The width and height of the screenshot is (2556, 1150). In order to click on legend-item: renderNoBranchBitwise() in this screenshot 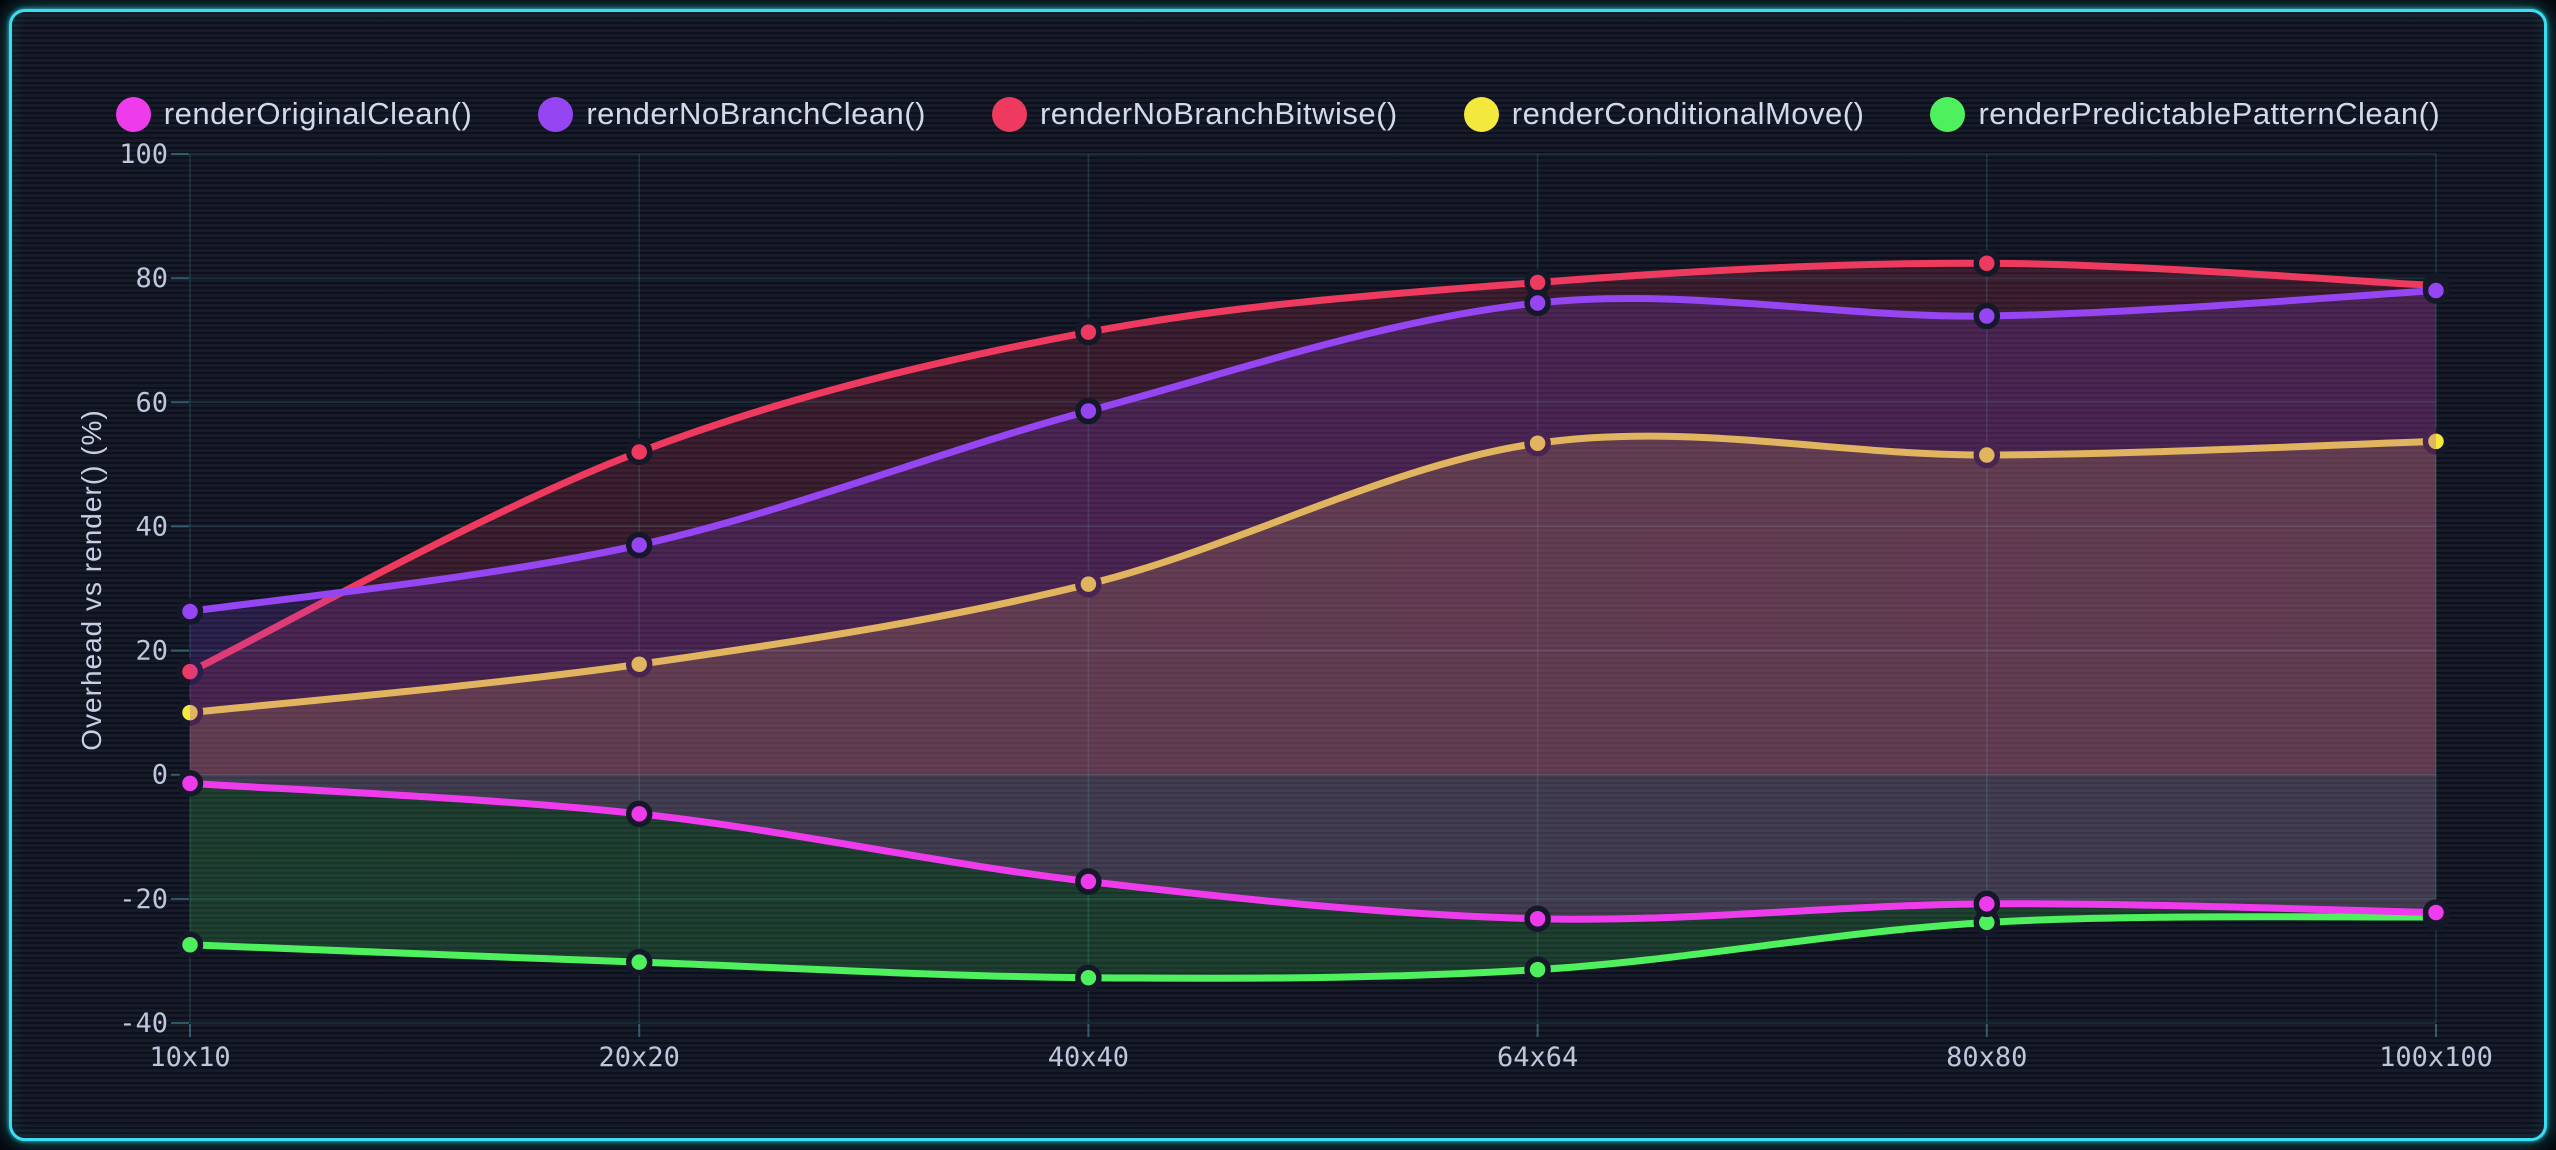, I will do `click(1194, 114)`.